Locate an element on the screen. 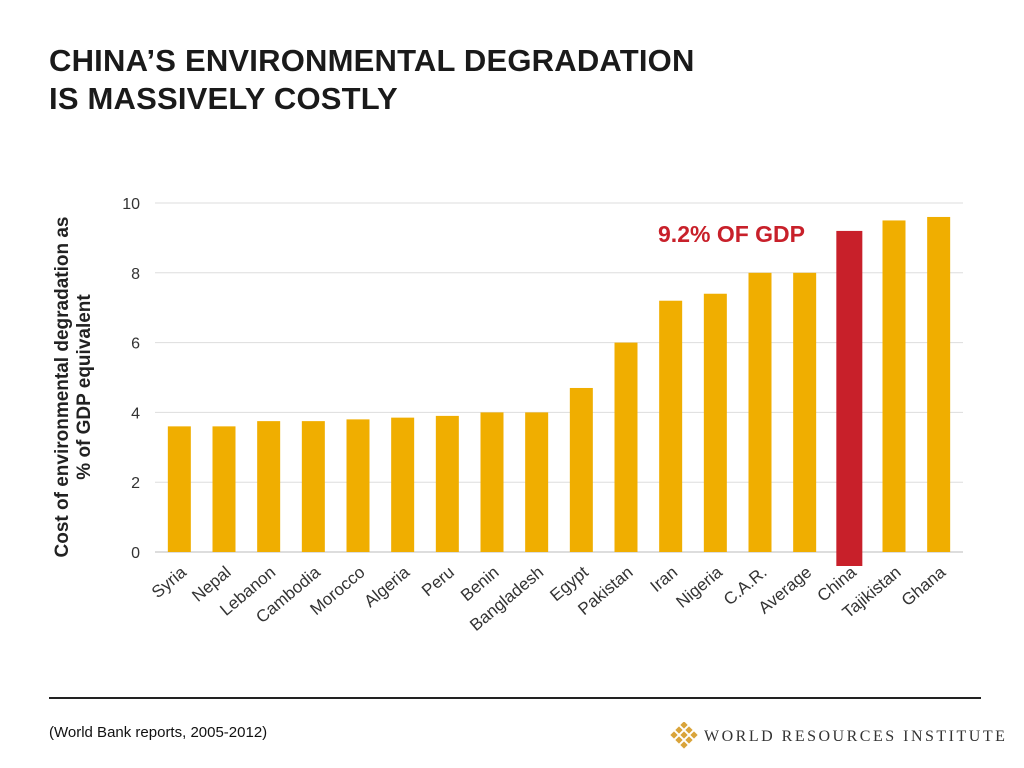 The height and width of the screenshot is (768, 1024). bar-nigeria is located at coordinates (715, 422).